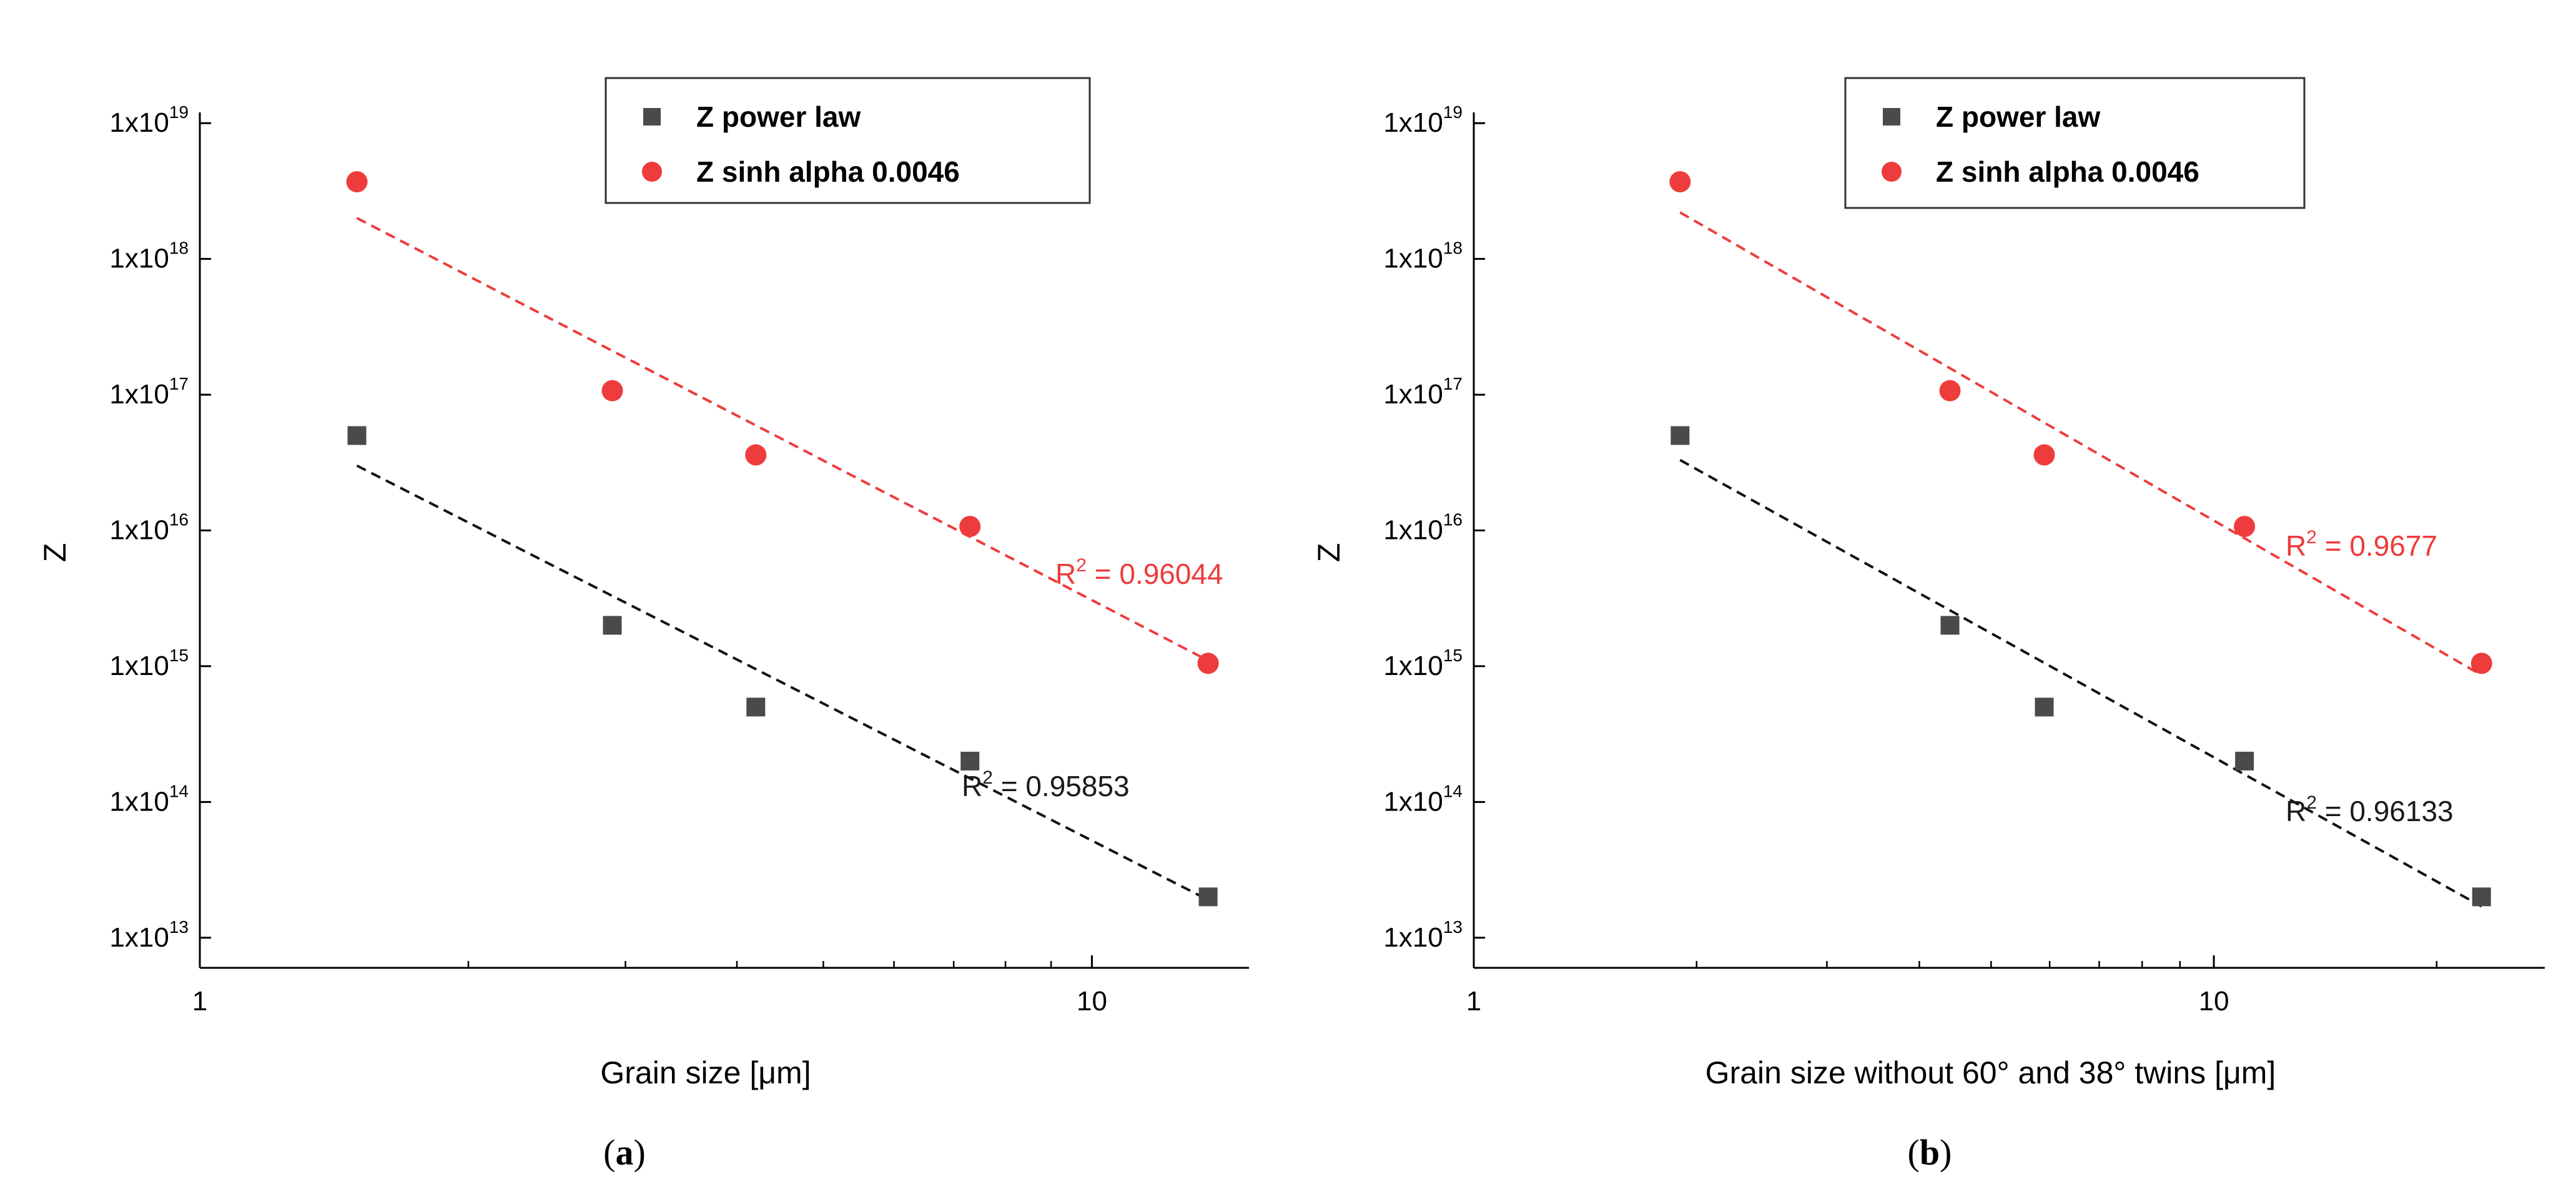  Describe the element at coordinates (640, 1152) in the screenshot. I see `caption-close-paren: )` at that location.